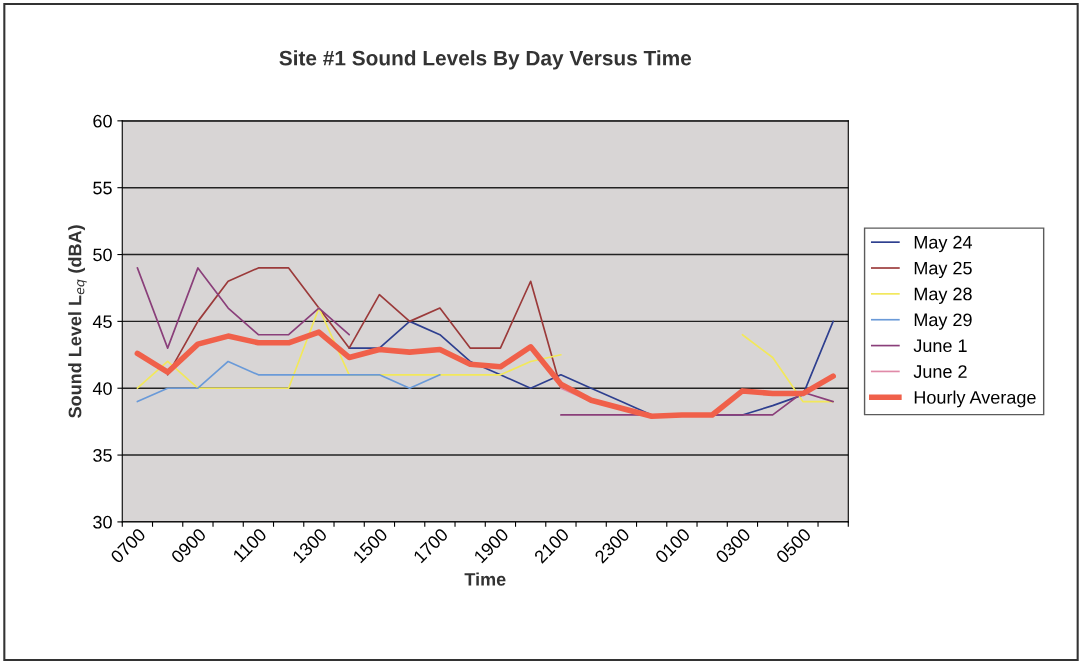  Describe the element at coordinates (943, 295) in the screenshot. I see `legend-label: May 28` at that location.